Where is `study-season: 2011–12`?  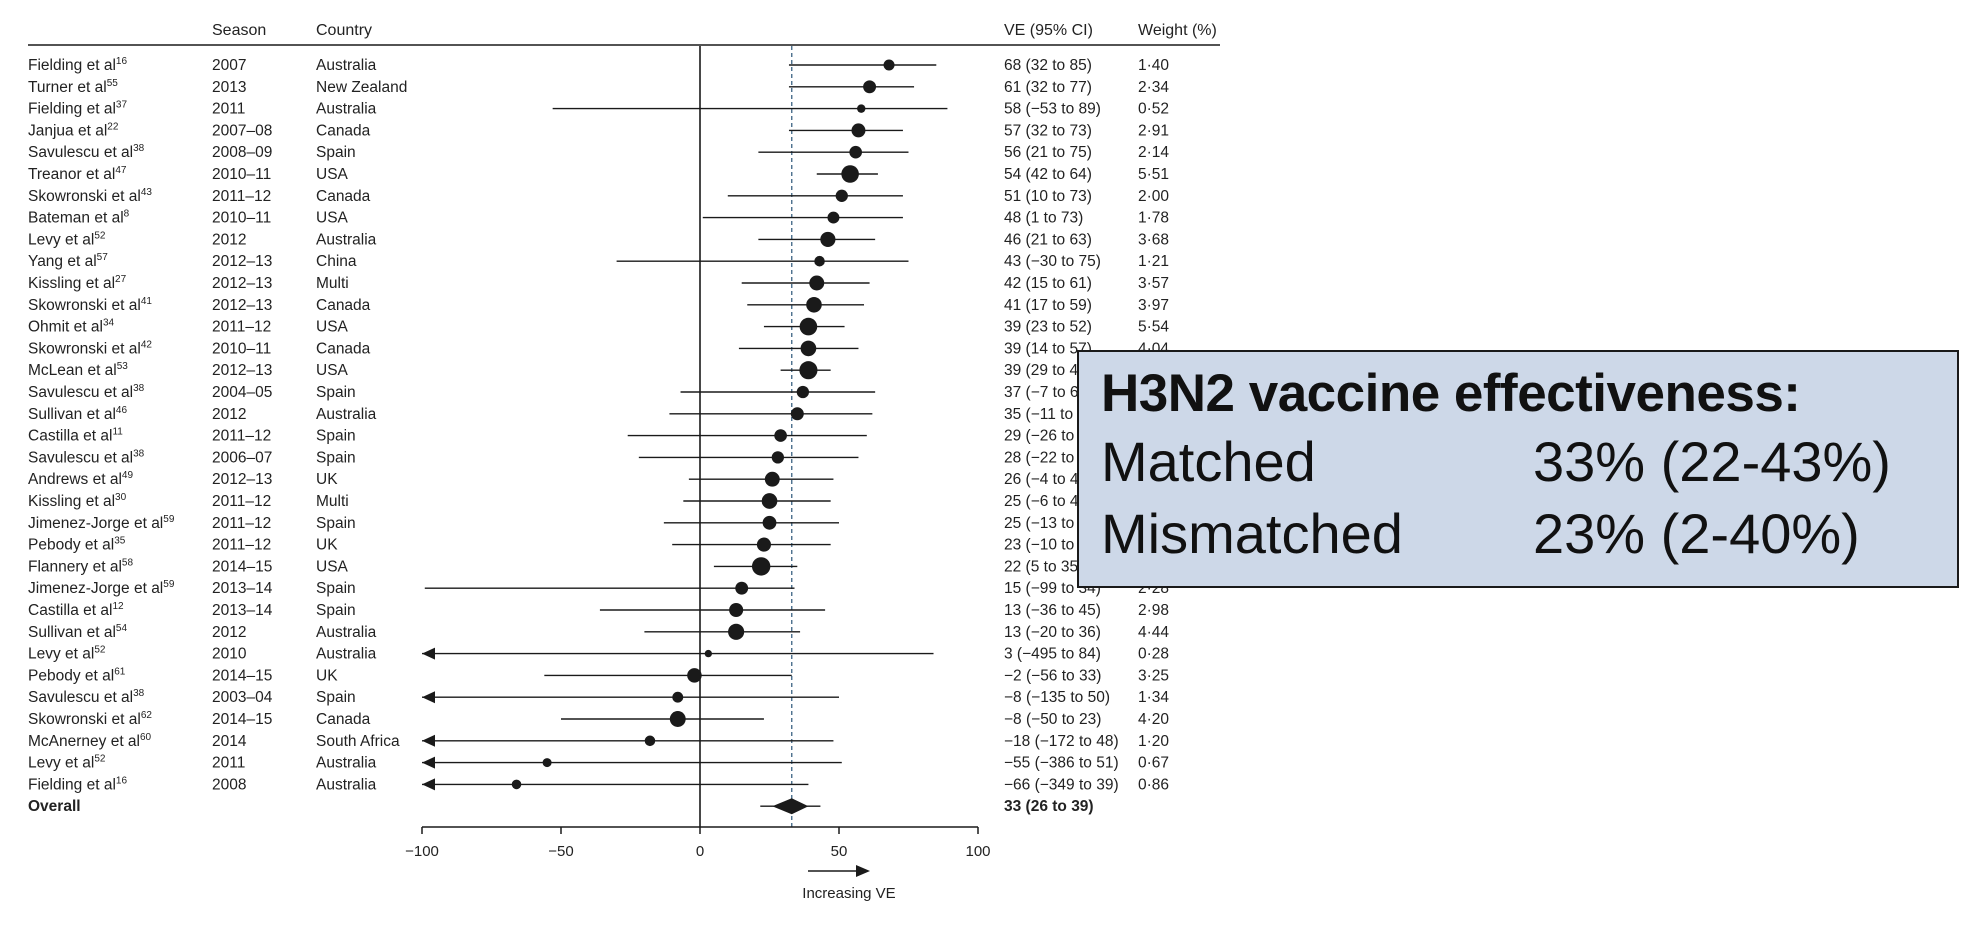 study-season: 2011–12 is located at coordinates (241, 436).